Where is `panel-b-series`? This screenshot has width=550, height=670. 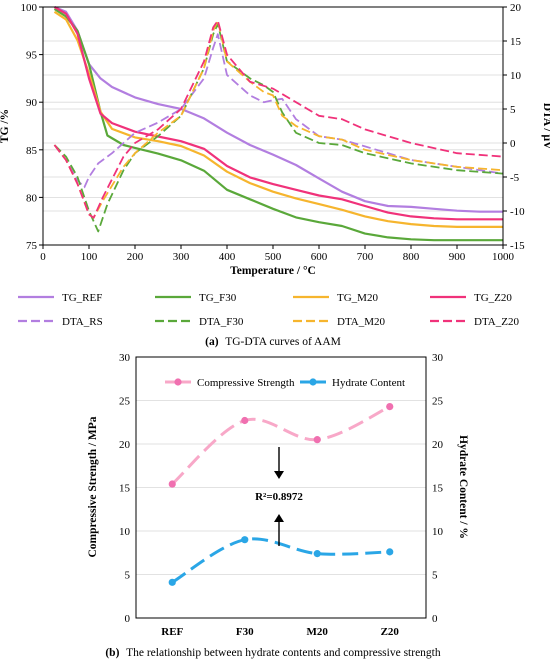 panel-b-series is located at coordinates (281, 494).